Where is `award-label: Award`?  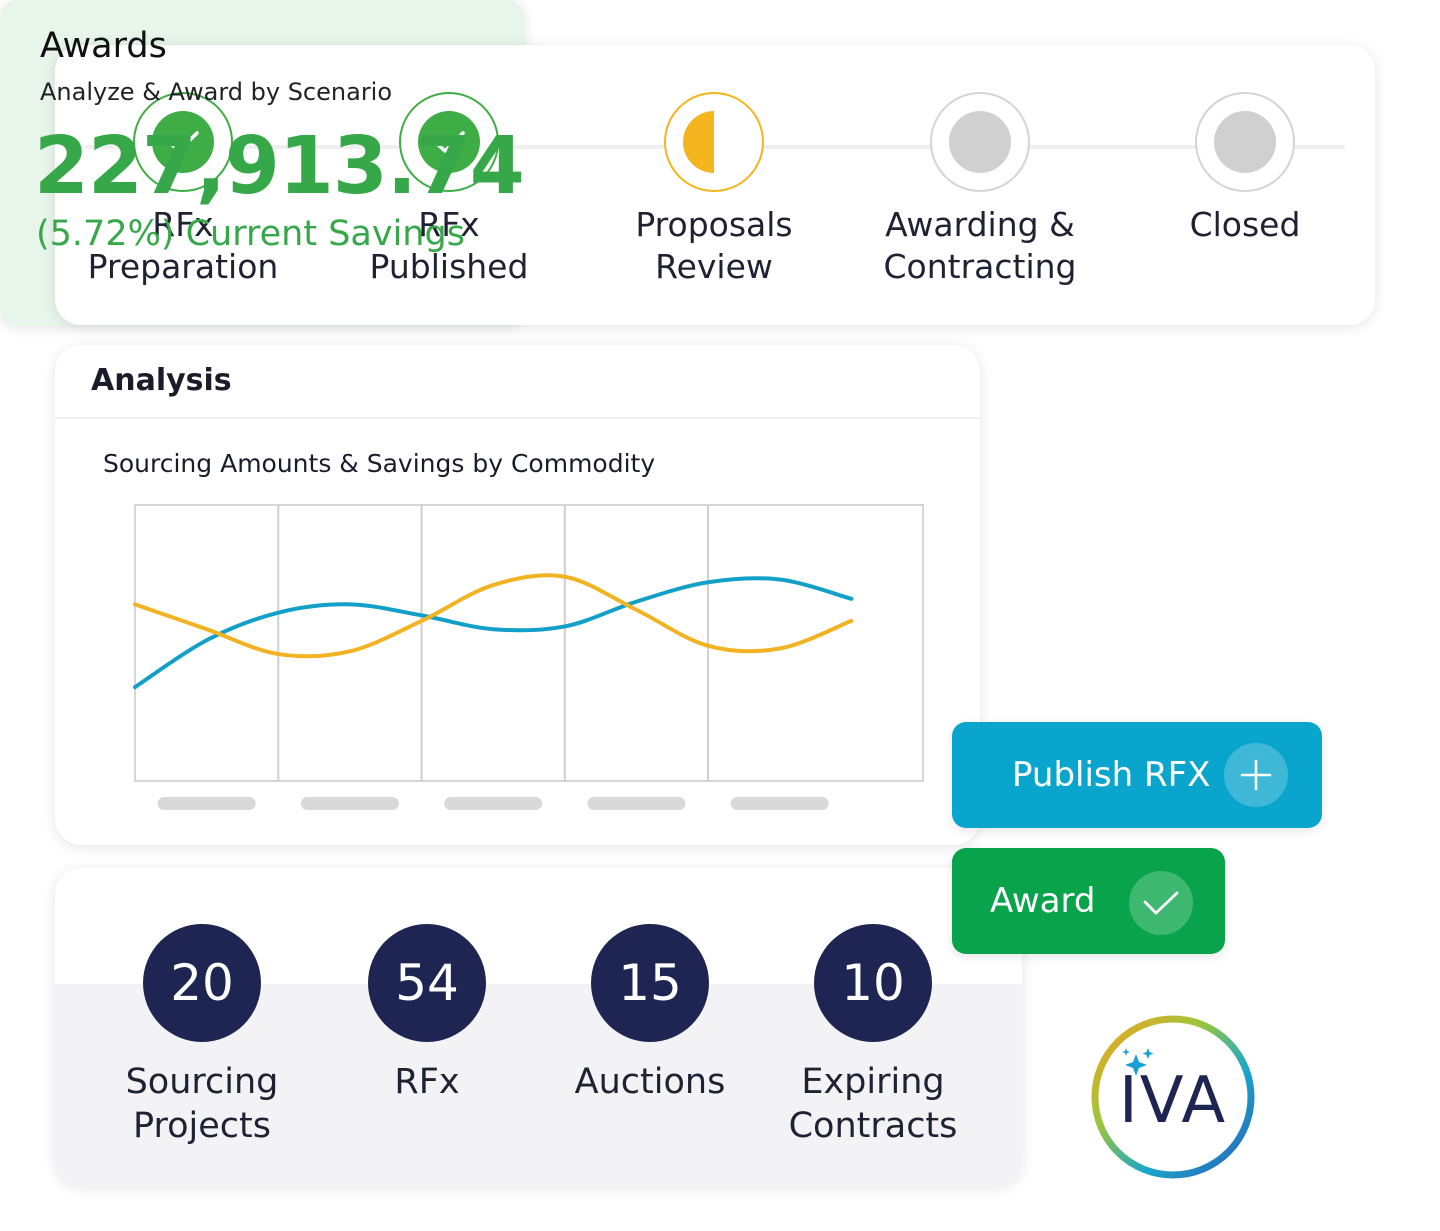 award-label: Award is located at coordinates (1043, 901).